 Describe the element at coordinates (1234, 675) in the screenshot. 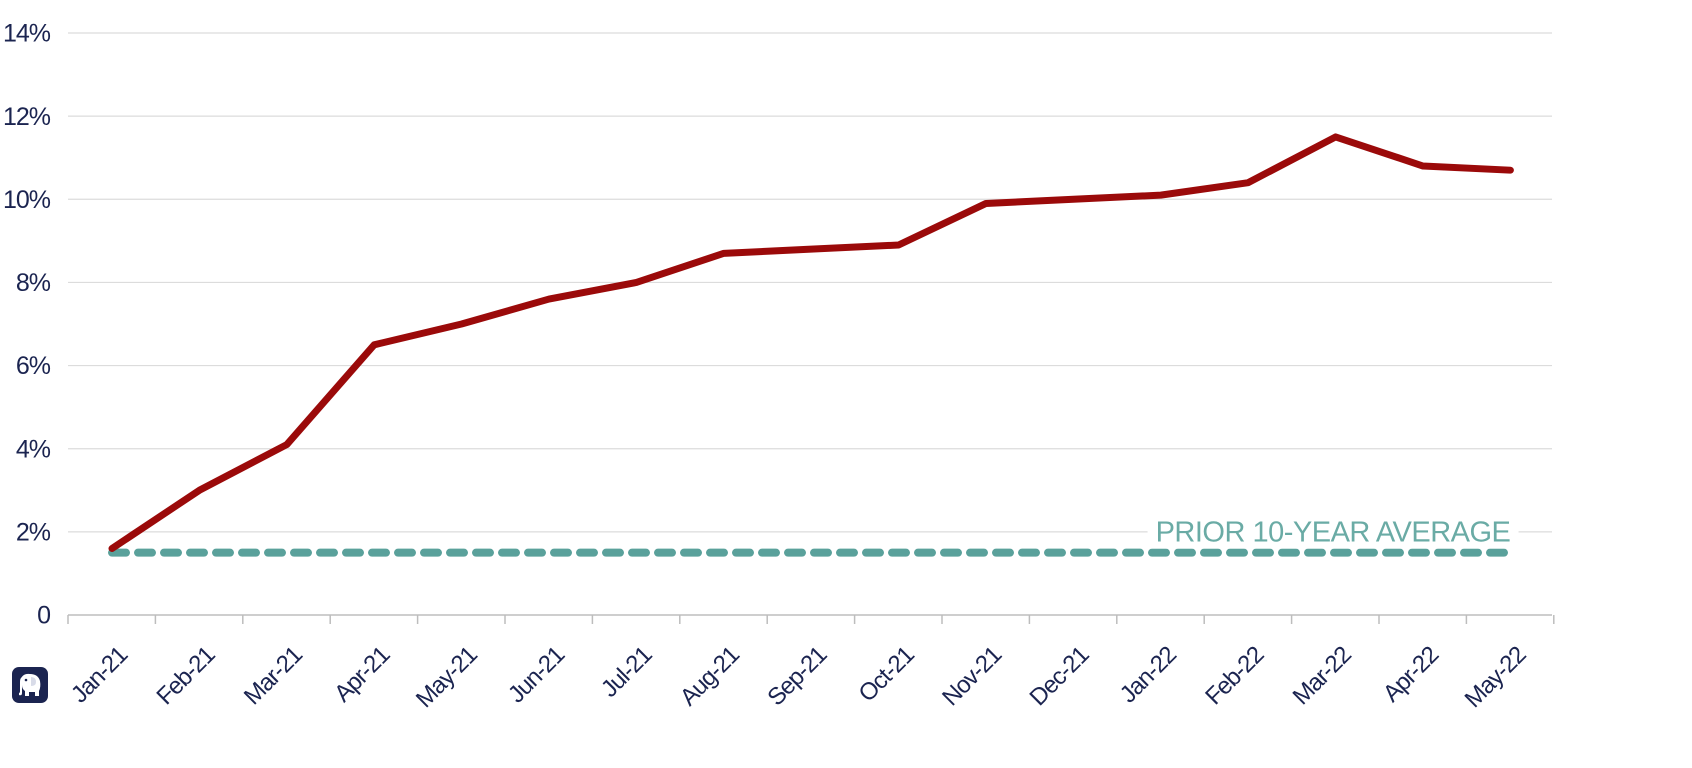

I see `x-tick-label: Feb-22` at that location.